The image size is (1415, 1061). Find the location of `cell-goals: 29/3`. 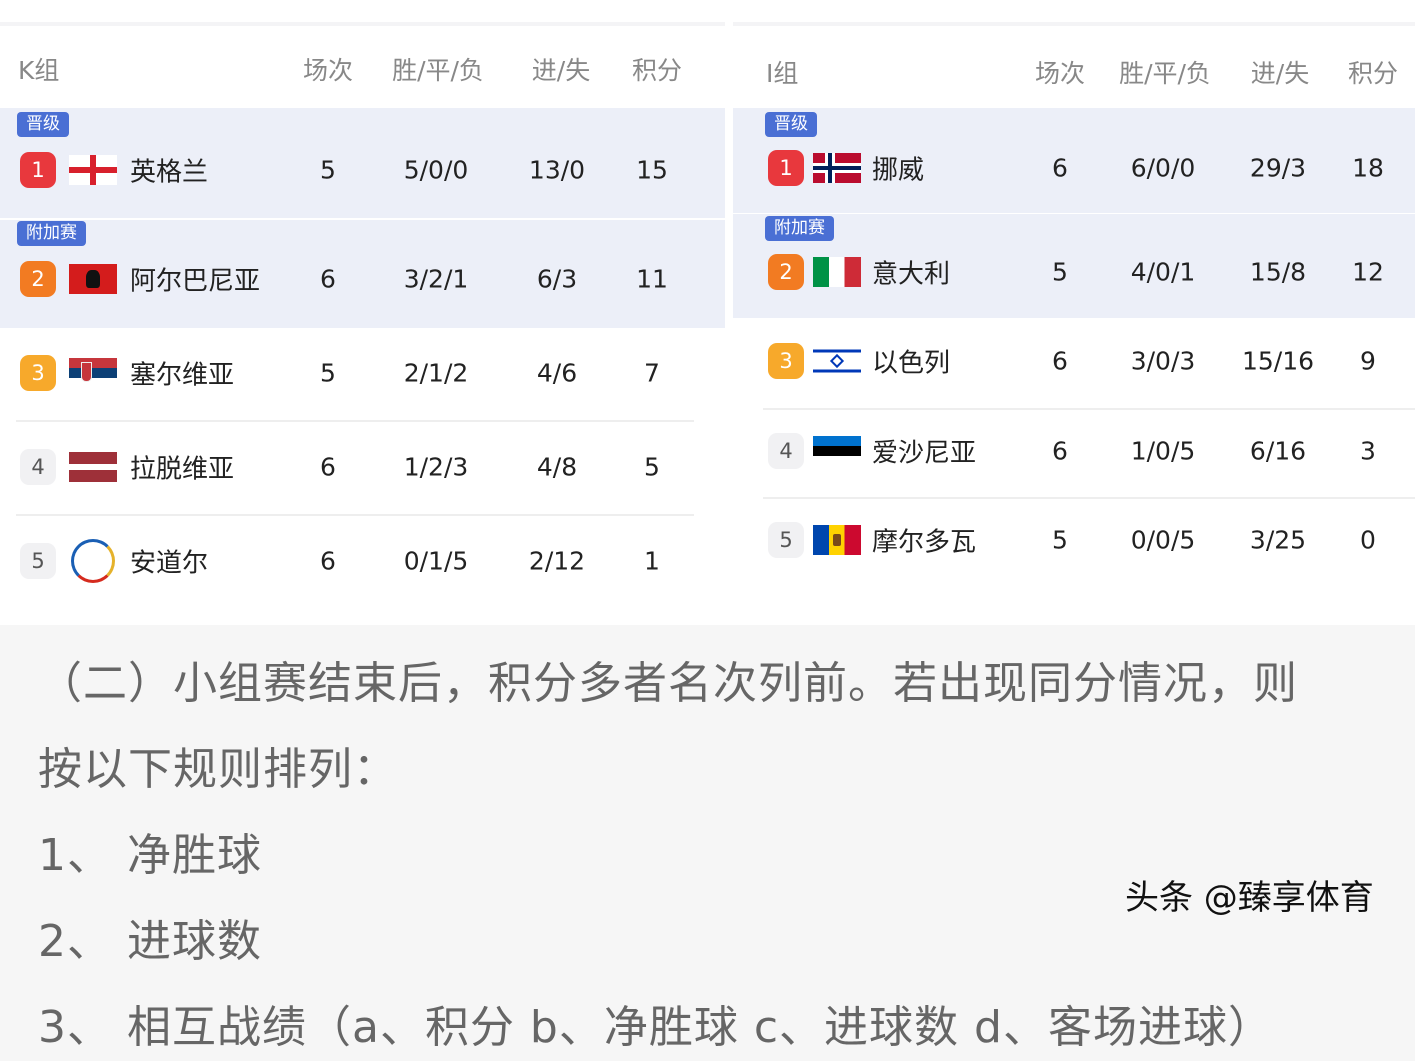

cell-goals: 29/3 is located at coordinates (1278, 168).